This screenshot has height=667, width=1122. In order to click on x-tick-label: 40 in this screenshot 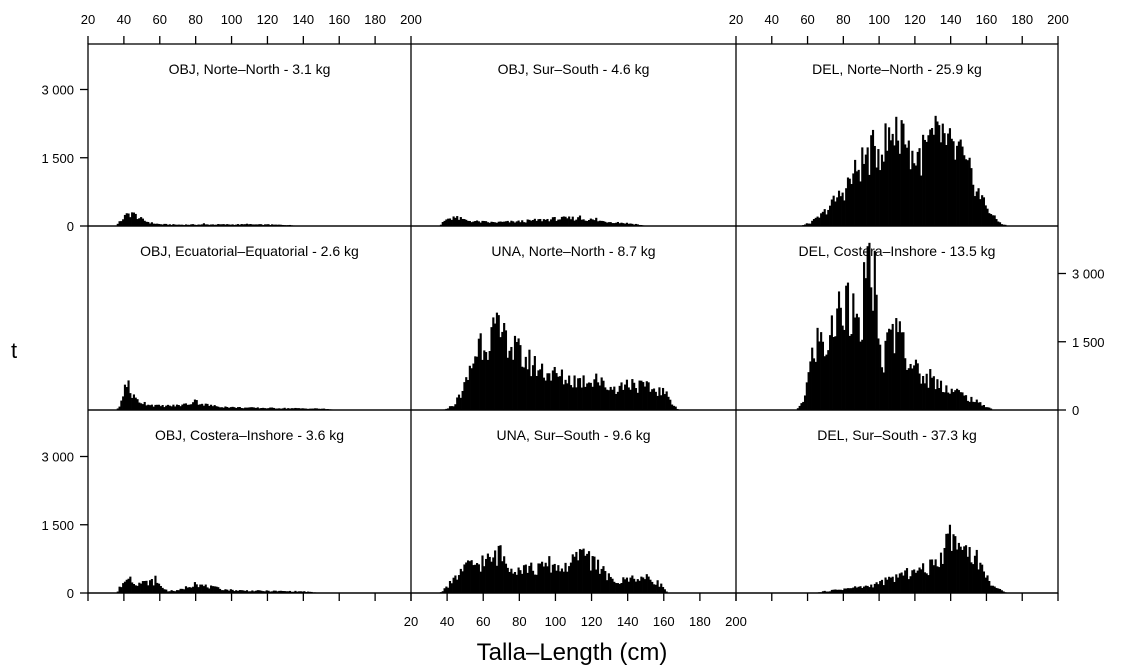, I will do `click(447, 621)`.